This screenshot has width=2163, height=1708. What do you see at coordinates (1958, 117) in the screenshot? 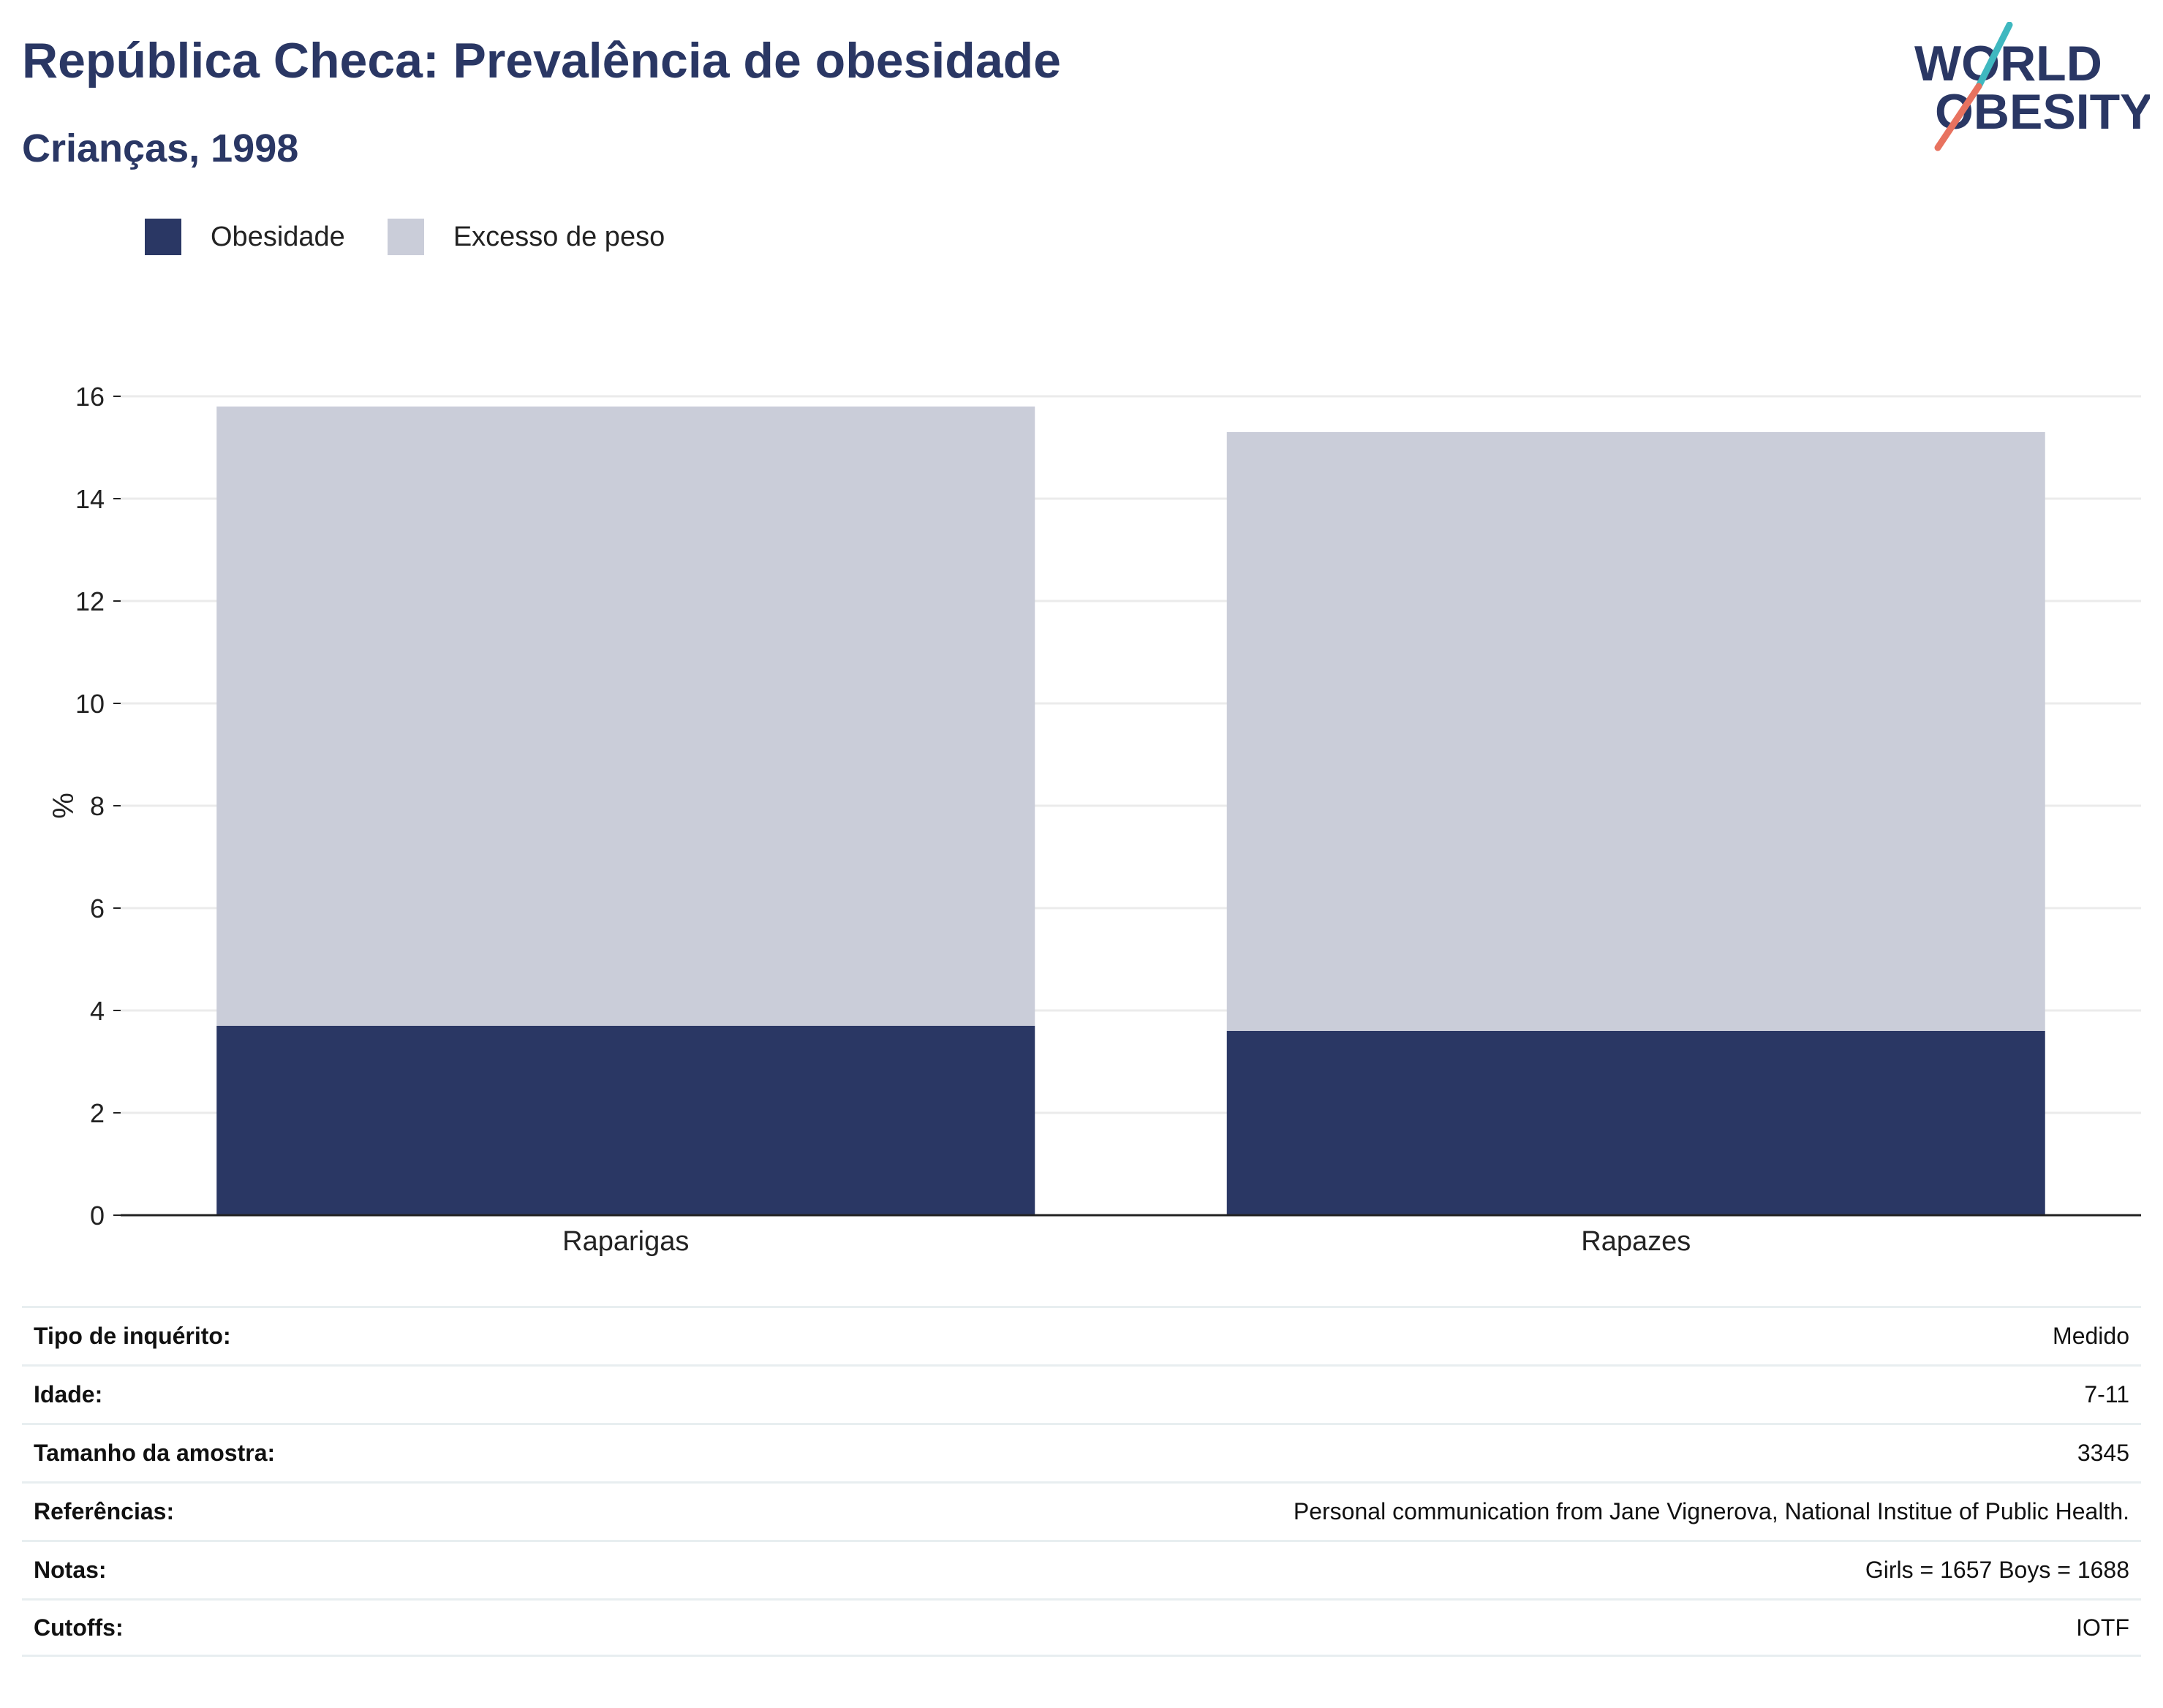
I see `logo-slash-coral` at bounding box center [1958, 117].